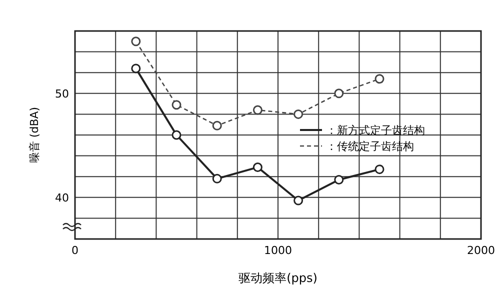 This screenshot has width=500, height=296. I want to click on y-axis-title: 噪音 (dBA), so click(34, 135).